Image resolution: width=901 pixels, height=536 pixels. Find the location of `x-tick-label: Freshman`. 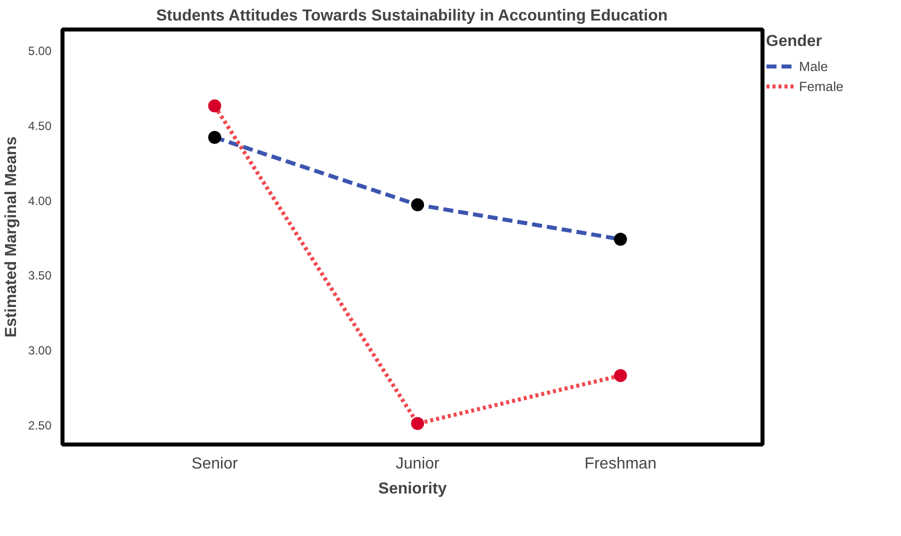

x-tick-label: Freshman is located at coordinates (620, 464).